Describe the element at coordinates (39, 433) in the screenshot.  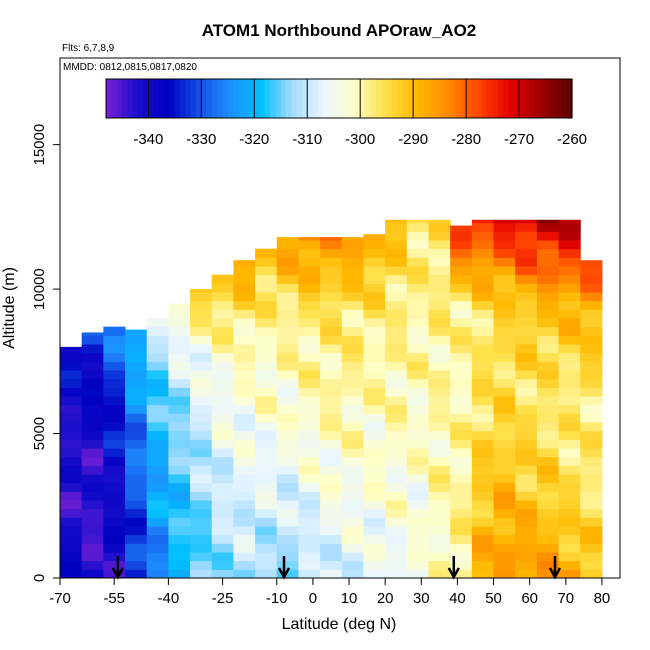
I see `y-tick-label: 5000` at that location.